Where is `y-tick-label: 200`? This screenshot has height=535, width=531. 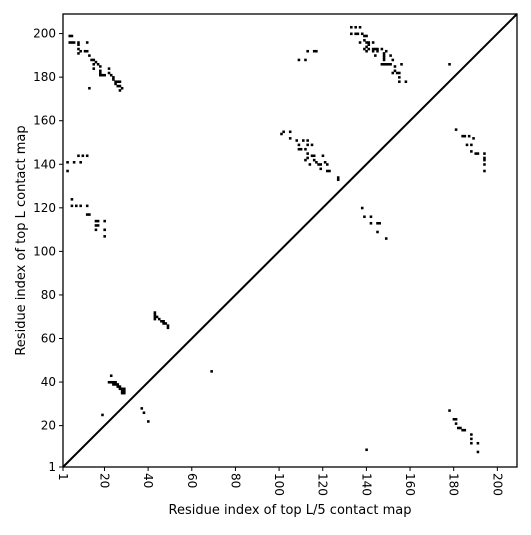
y-tick-label: 200 is located at coordinates (44, 34).